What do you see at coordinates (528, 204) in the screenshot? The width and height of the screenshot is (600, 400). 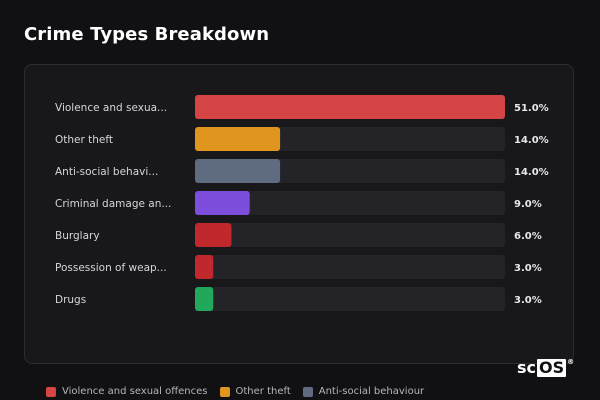 I see `value-label: 9.0%` at bounding box center [528, 204].